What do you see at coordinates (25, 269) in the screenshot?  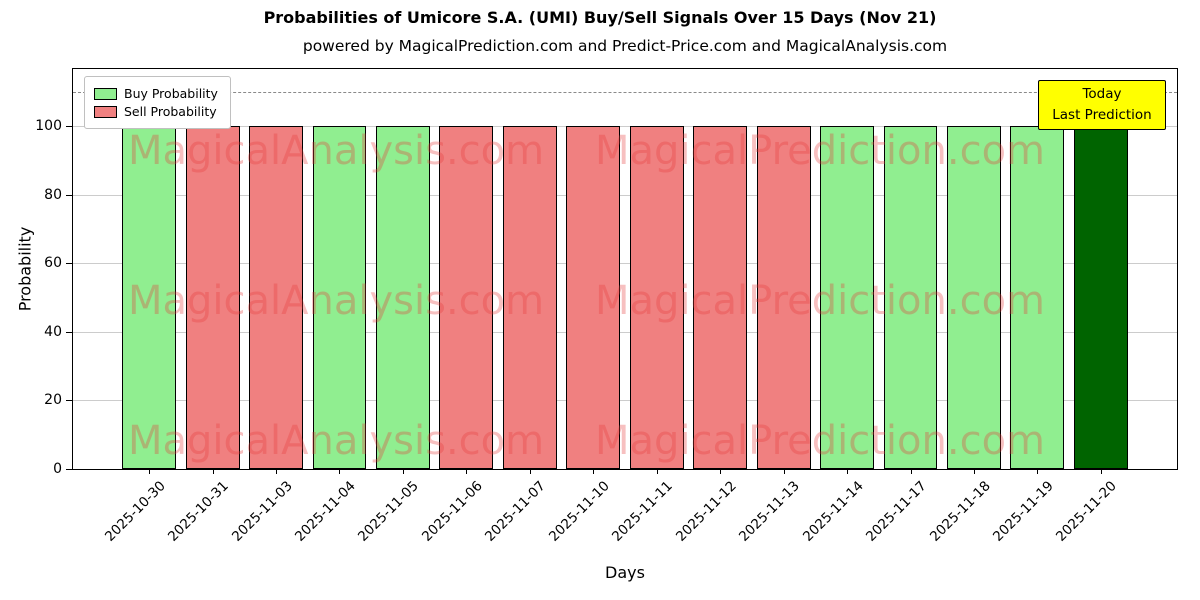 I see `y-axis-label: Probability` at bounding box center [25, 269].